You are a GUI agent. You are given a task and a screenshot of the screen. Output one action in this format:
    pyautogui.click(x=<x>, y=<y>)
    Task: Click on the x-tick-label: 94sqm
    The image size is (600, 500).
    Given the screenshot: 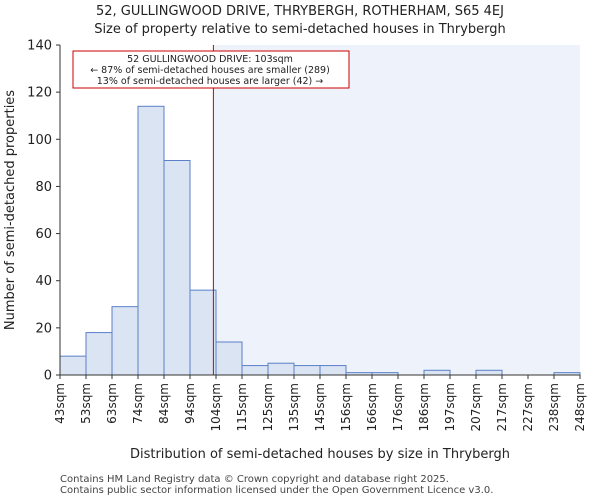 What is the action you would take?
    pyautogui.click(x=190, y=403)
    